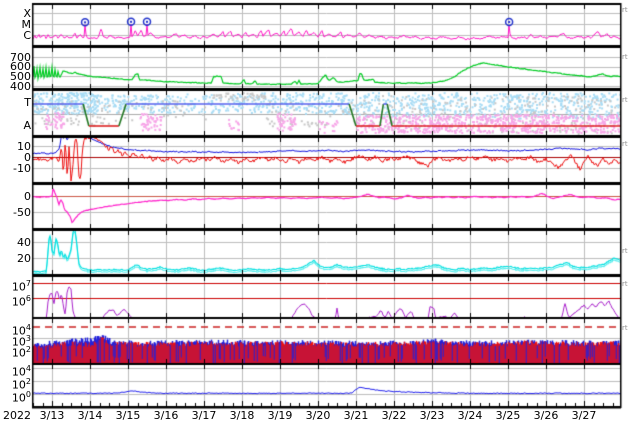 This screenshot has height=424, width=634. What do you see at coordinates (394, 415) in the screenshot?
I see `x-axis-tick-label: 3/22` at bounding box center [394, 415].